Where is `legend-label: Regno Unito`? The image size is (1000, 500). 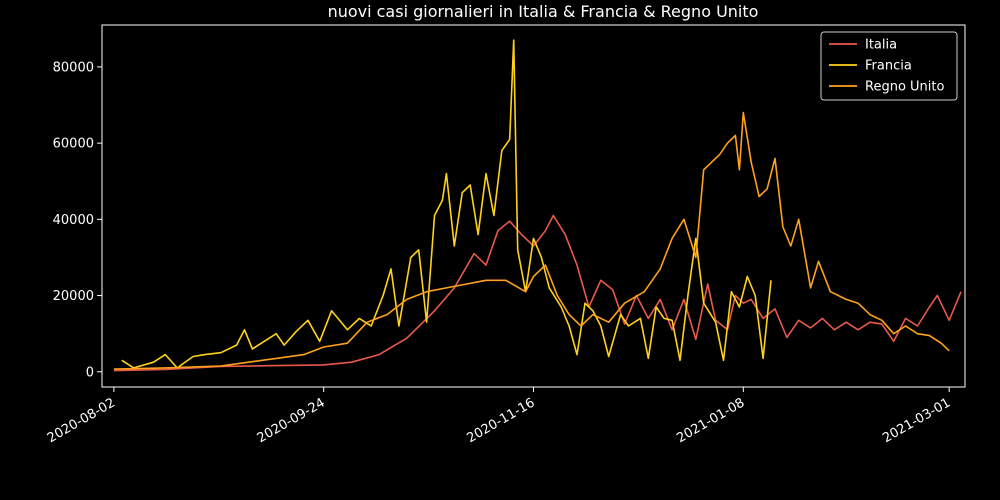 legend-label: Regno Unito is located at coordinates (904, 87).